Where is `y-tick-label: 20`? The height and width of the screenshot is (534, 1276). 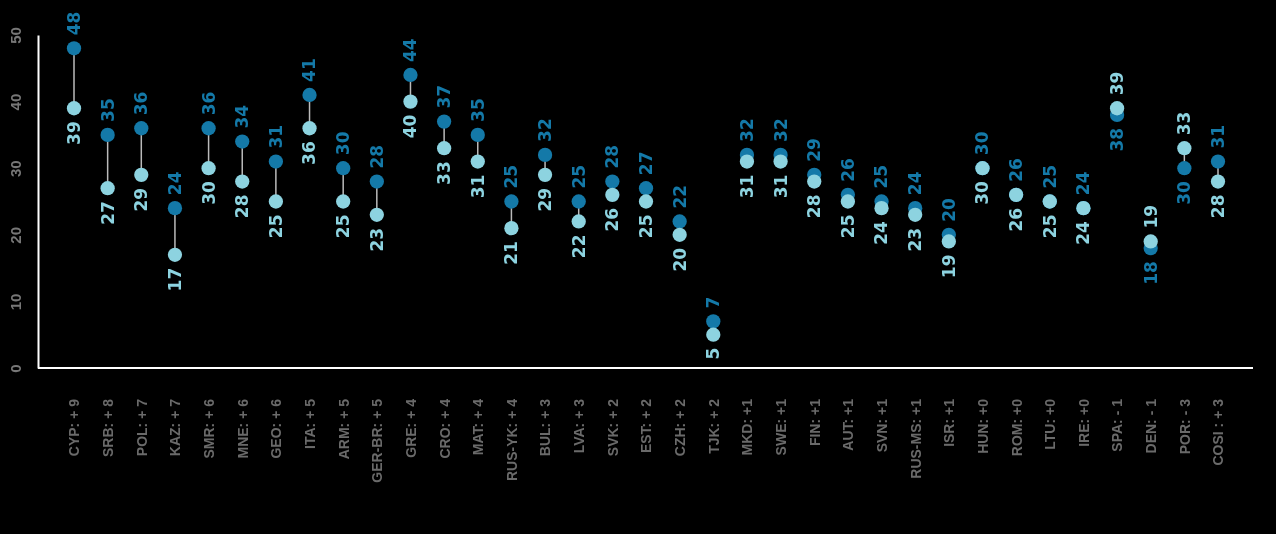 y-tick-label: 20 is located at coordinates (16, 235).